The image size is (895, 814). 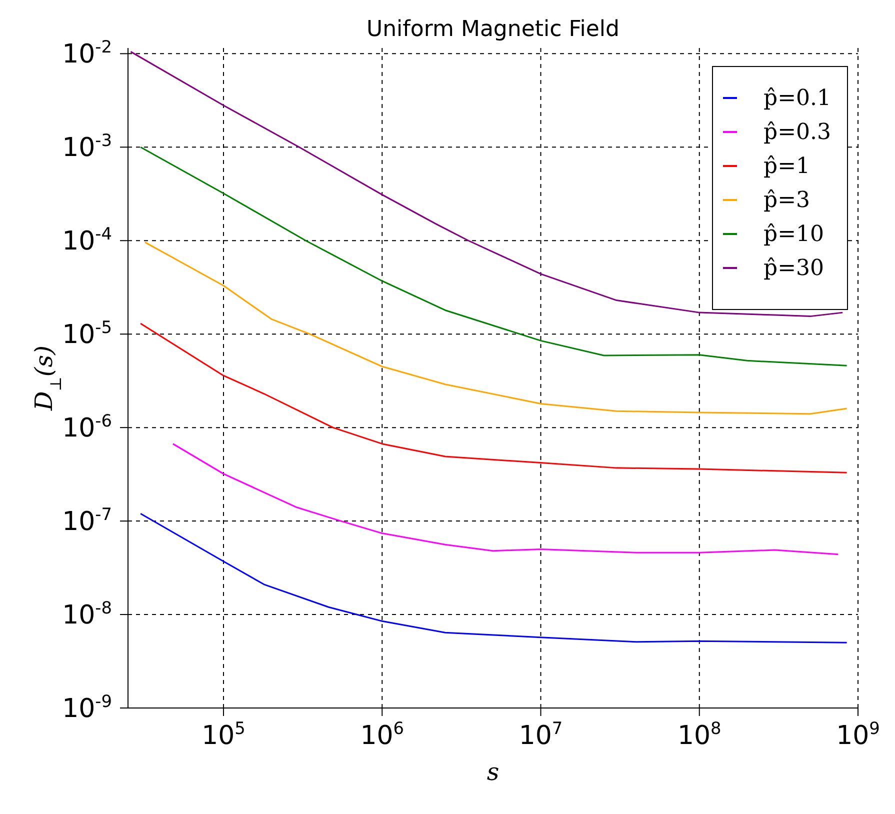 I want to click on x-tick-label: 10$^{7}$, so click(x=540, y=734).